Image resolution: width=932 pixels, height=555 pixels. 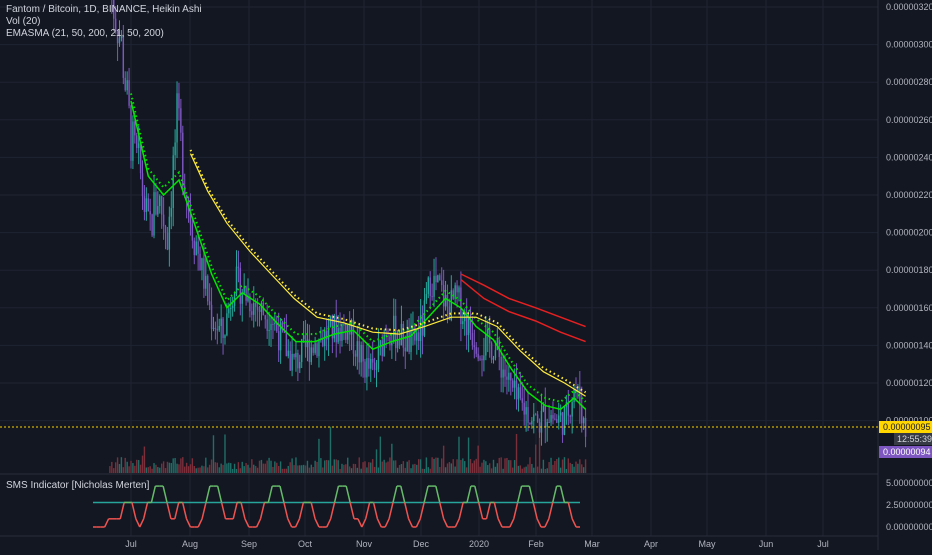 What do you see at coordinates (909, 270) in the screenshot?
I see `price-tick-label: 0.00000180` at bounding box center [909, 270].